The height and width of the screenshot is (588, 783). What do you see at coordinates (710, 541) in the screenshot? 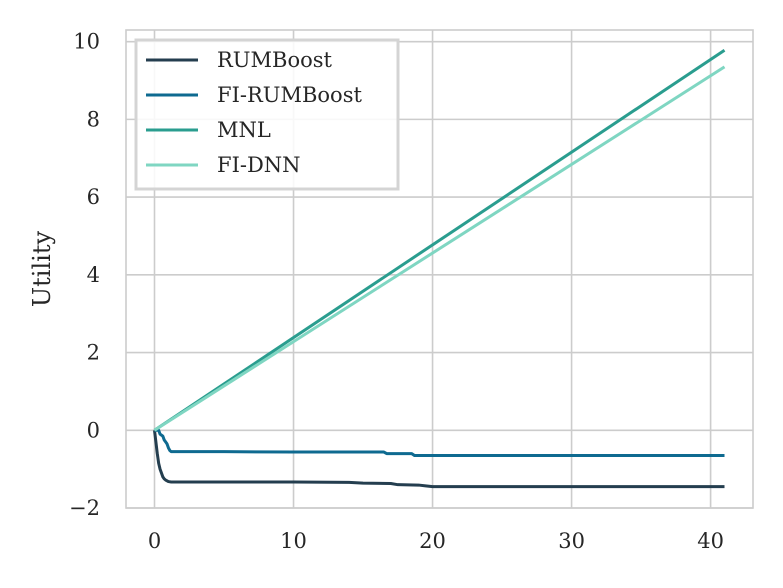
I see `x-tick-label: 40` at bounding box center [710, 541].